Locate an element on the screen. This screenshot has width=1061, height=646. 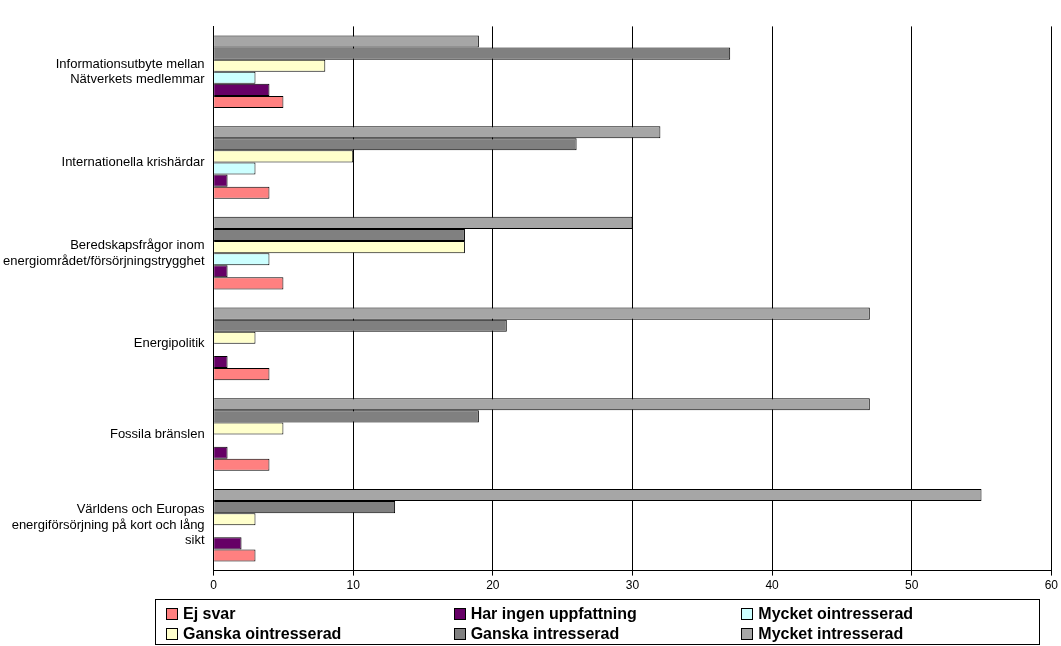
x-tick-label: 10 is located at coordinates (353, 585).